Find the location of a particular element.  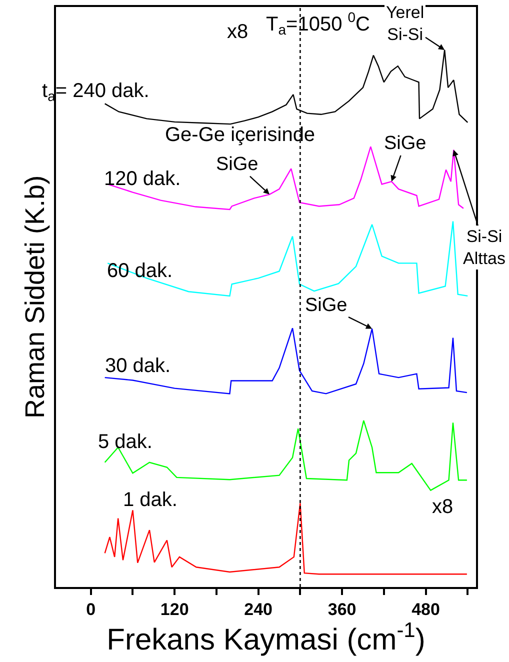

x-tick-label: 360 is located at coordinates (342, 610).